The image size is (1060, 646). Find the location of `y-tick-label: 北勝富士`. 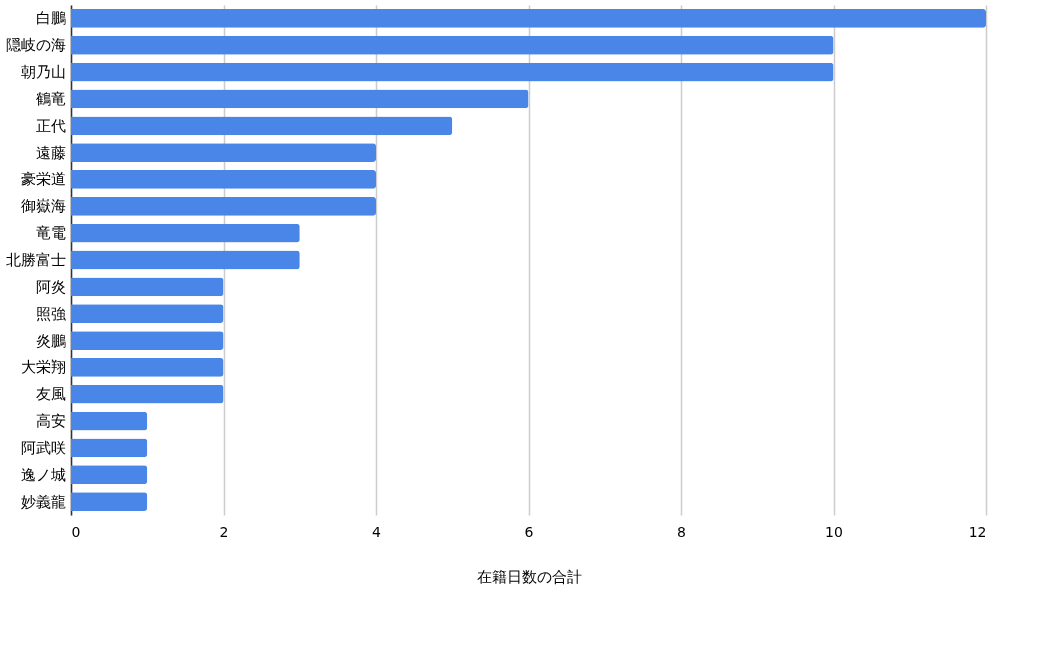

y-tick-label: 北勝富士 is located at coordinates (35, 260).